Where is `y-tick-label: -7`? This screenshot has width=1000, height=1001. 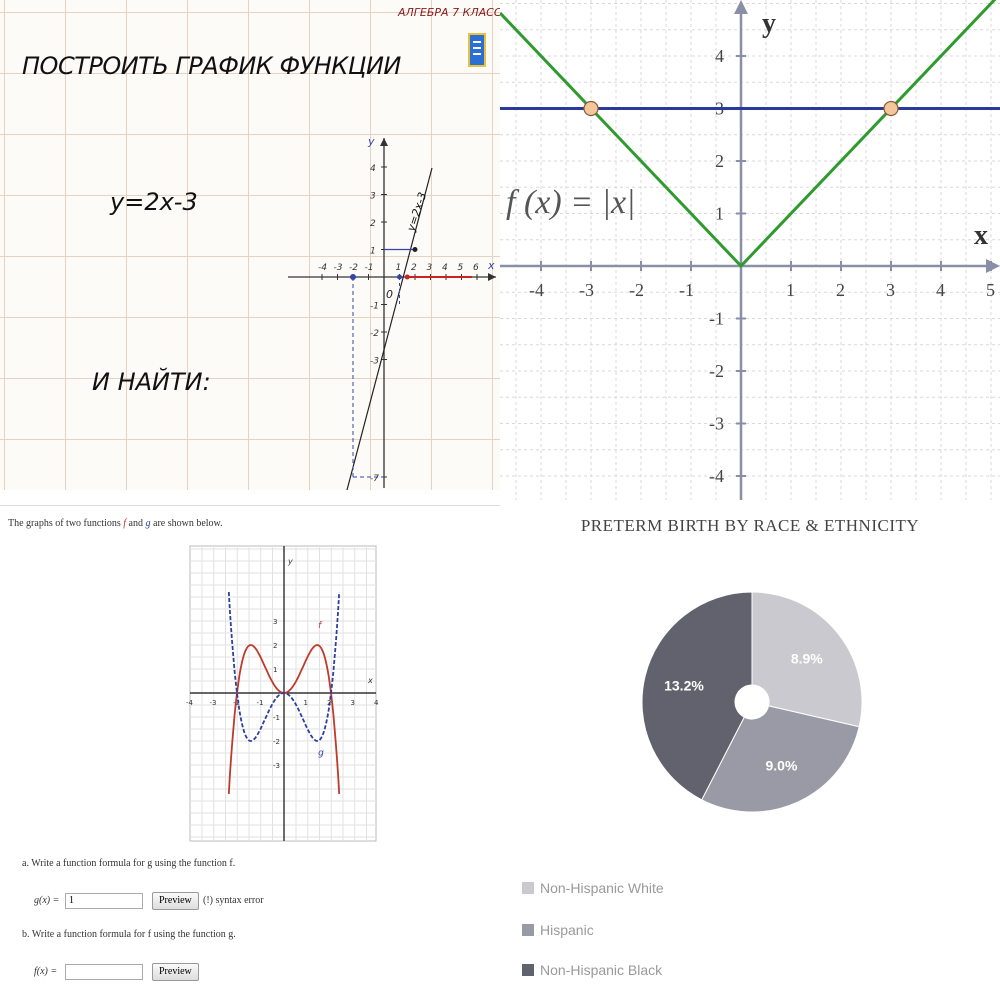
y-tick-label: -7 is located at coordinates (374, 479).